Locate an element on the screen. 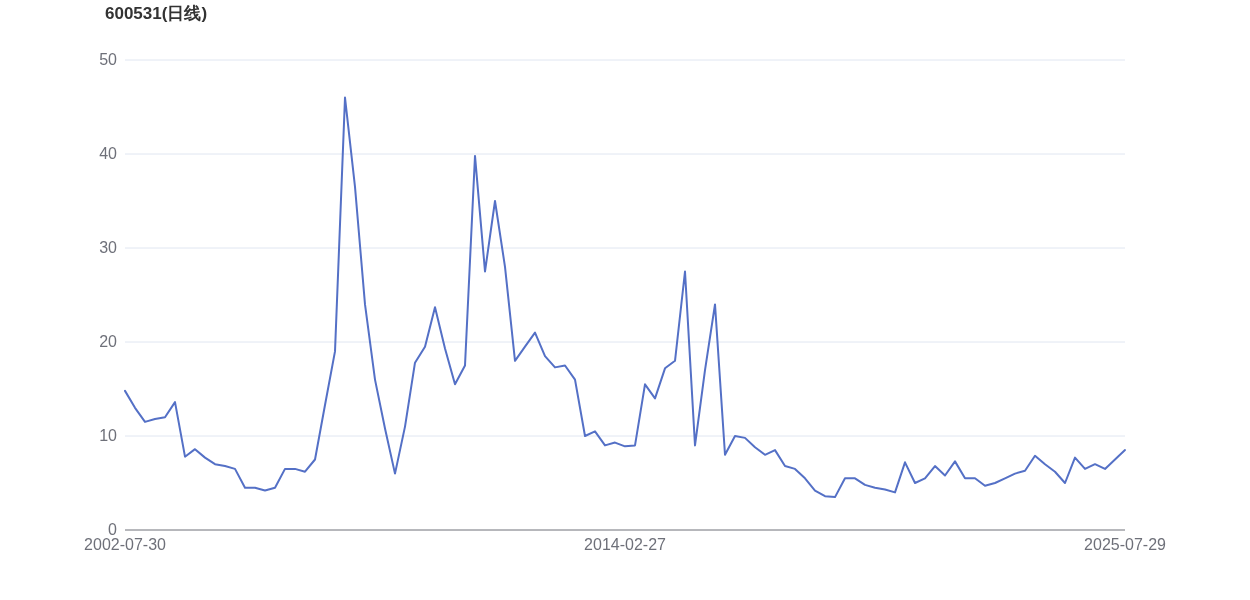  x-tick-label: 2025-07-29 is located at coordinates (1125, 544).